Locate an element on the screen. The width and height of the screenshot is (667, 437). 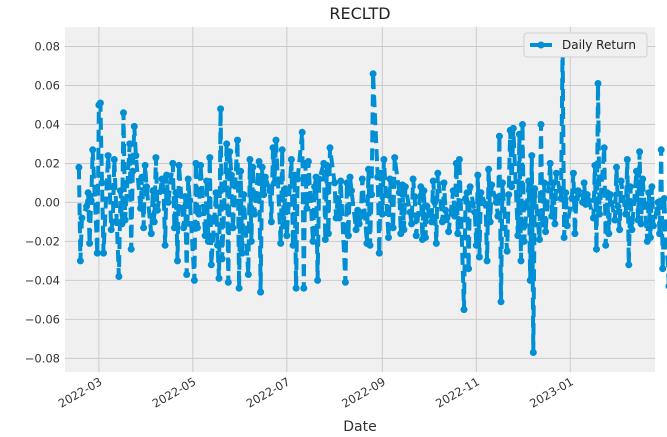
y-tick-label: 0.00 is located at coordinates (47, 202).